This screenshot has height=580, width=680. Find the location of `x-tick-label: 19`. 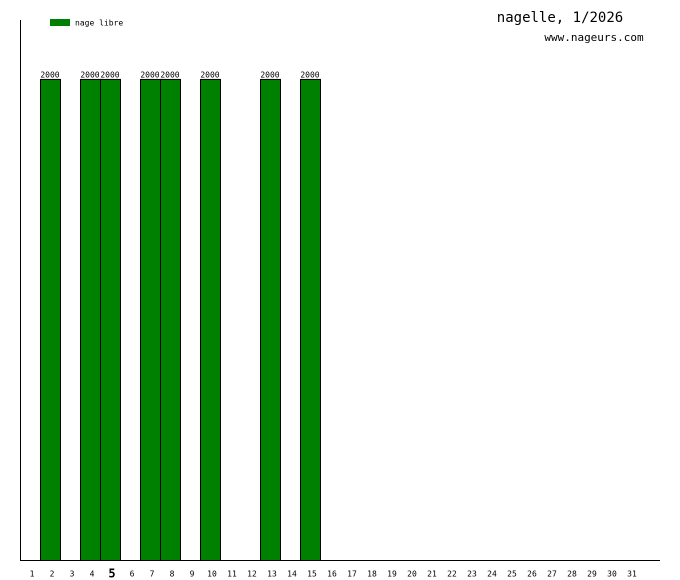

x-tick-label: 19 is located at coordinates (392, 574).